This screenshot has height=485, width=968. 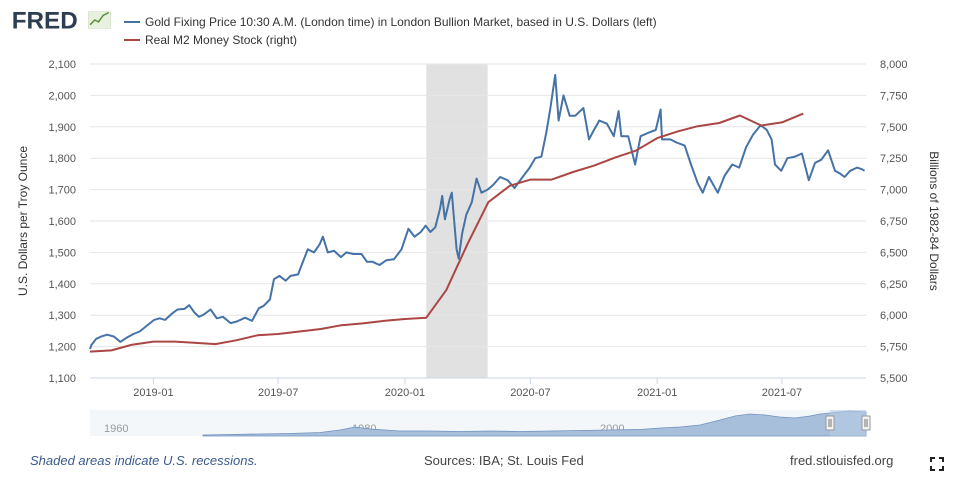 What do you see at coordinates (866, 423) in the screenshot?
I see `navigator-right-handle` at bounding box center [866, 423].